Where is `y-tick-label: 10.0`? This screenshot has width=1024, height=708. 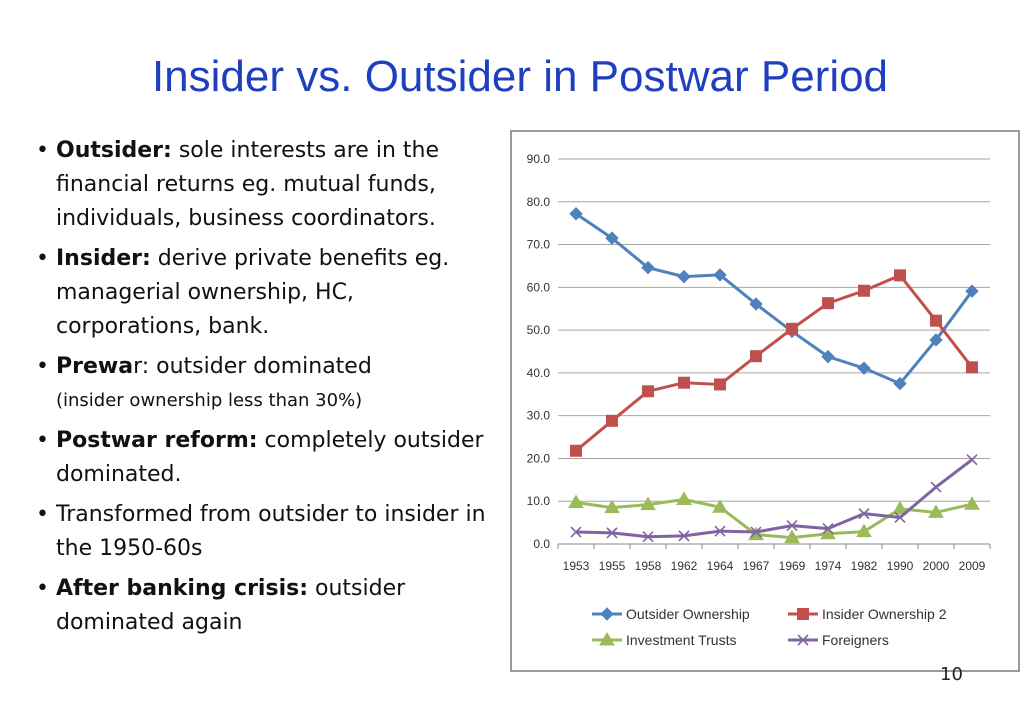 y-tick-label: 10.0 is located at coordinates (539, 501).